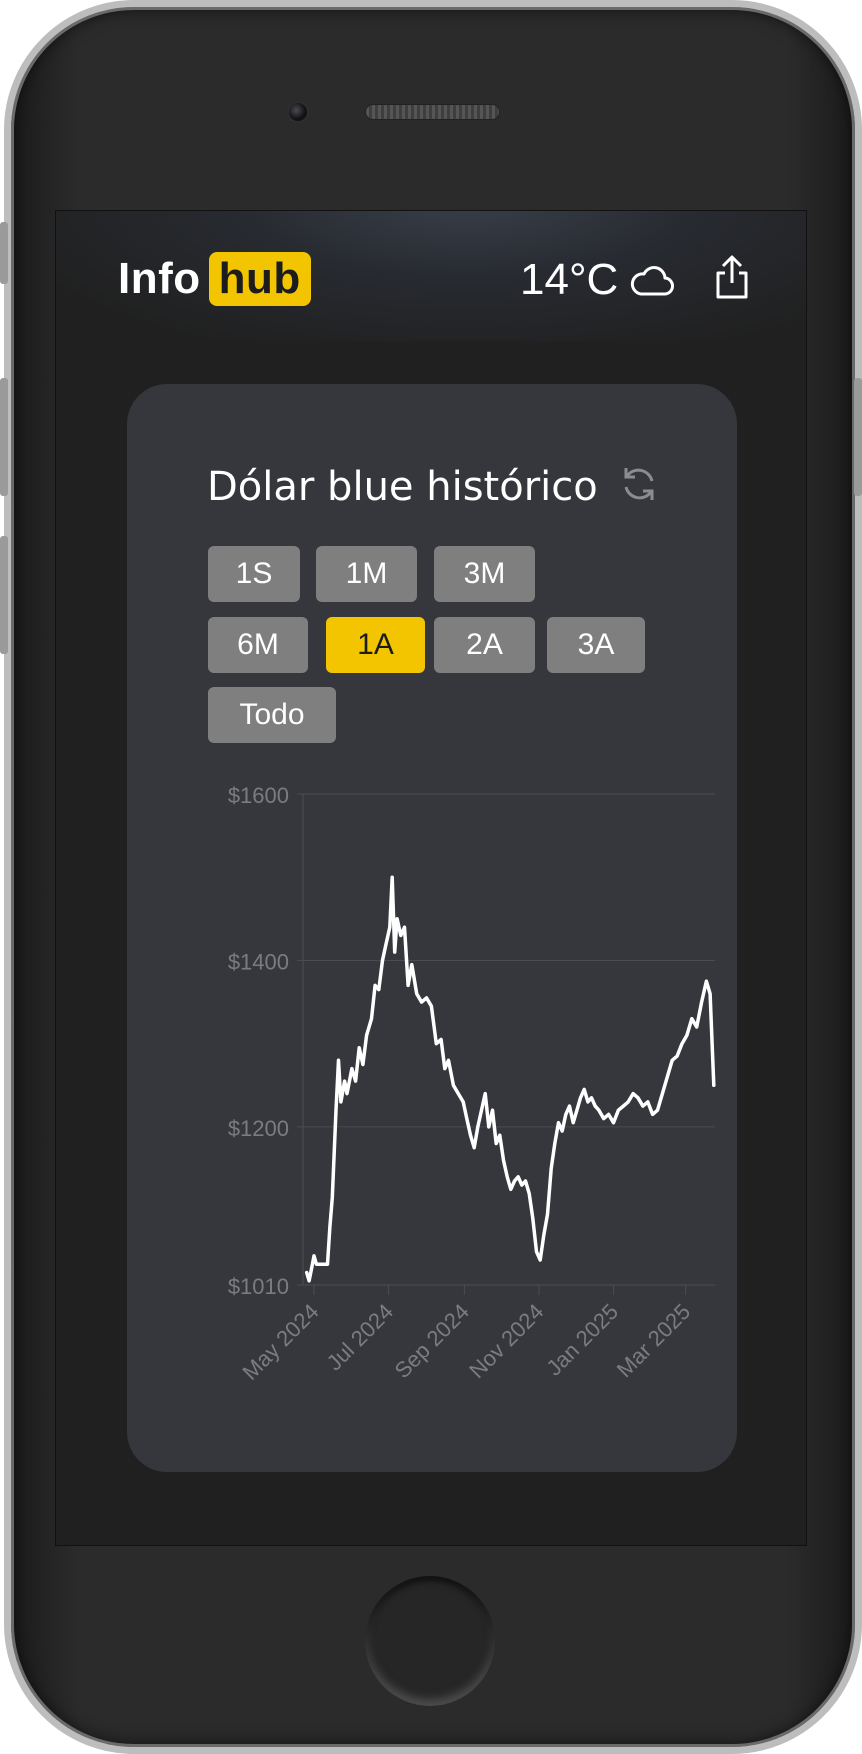 The width and height of the screenshot is (862, 1754). I want to click on x-tick-label: Sep 2024, so click(432, 1341).